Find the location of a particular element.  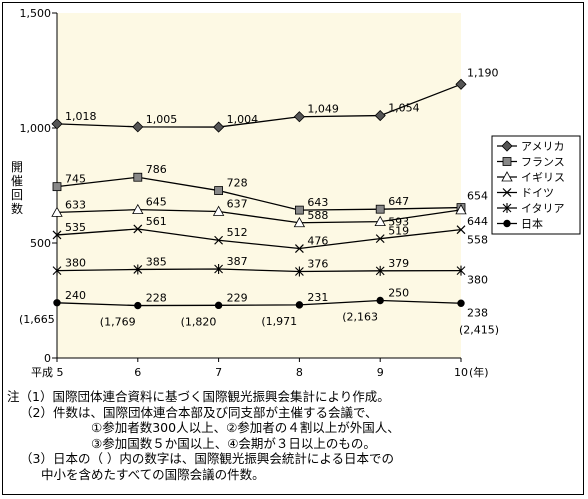

data-label: 728 is located at coordinates (237, 183).